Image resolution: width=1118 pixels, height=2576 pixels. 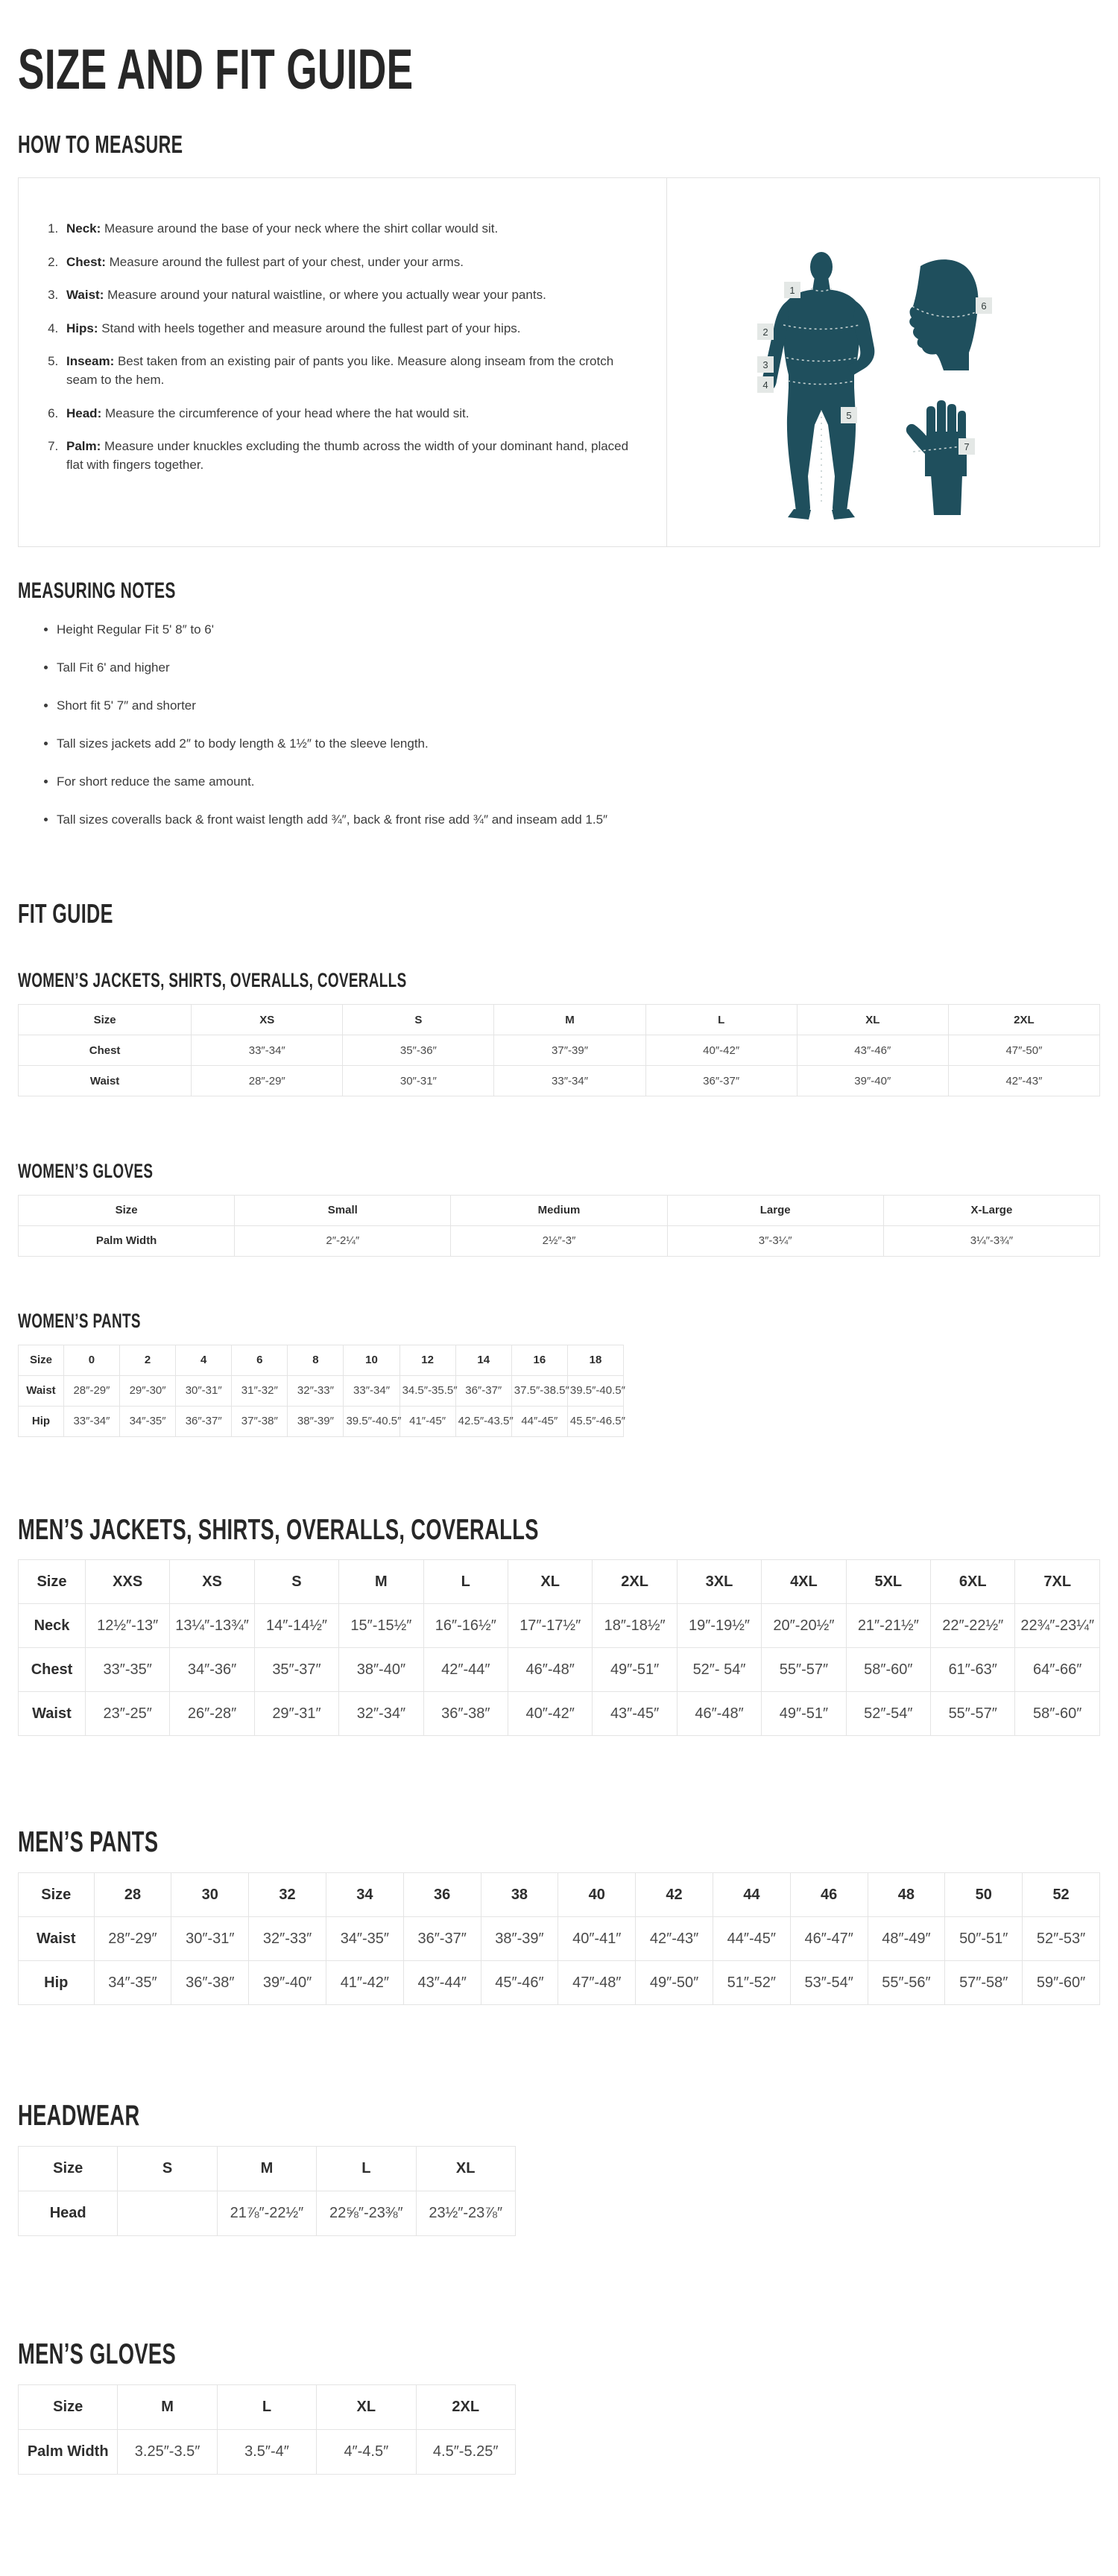 What do you see at coordinates (751, 1983) in the screenshot?
I see `table-cell: 51″-52″` at bounding box center [751, 1983].